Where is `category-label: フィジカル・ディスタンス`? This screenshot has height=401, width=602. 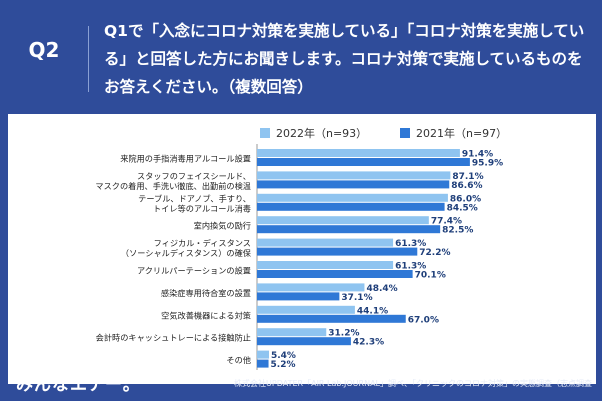
category-label: フィジカル・ディスタンス is located at coordinates (202, 243).